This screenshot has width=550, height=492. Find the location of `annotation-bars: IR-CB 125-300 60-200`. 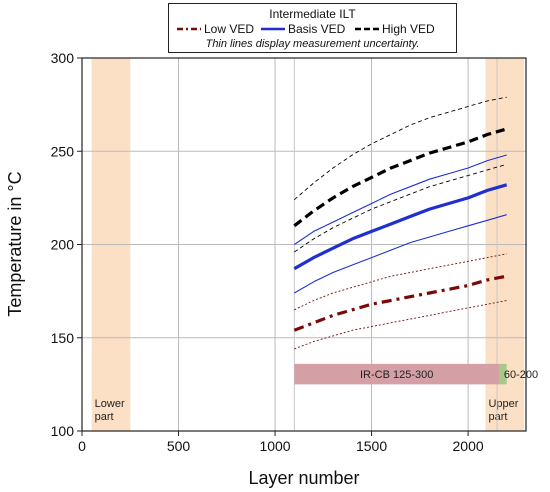

annotation-bars: IR-CB 125-300 60-200 is located at coordinates (416, 374).